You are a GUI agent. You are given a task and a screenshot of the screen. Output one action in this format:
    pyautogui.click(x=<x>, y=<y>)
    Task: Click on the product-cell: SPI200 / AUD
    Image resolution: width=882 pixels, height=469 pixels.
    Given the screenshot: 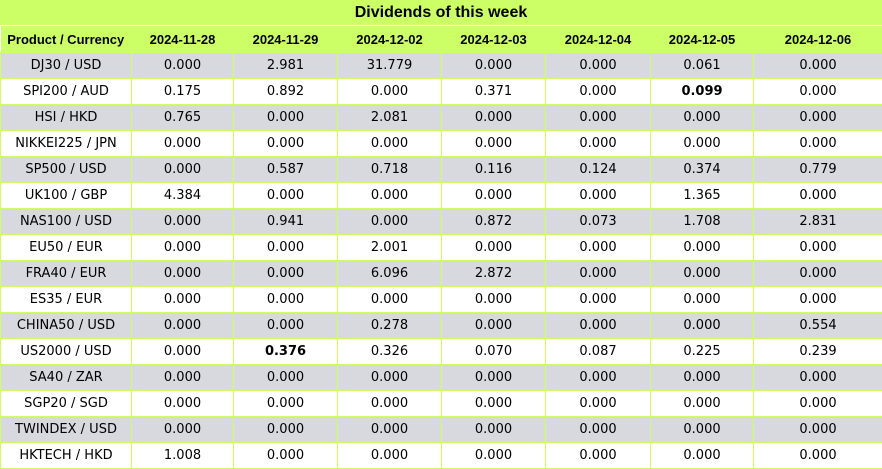 What is the action you would take?
    pyautogui.click(x=66, y=91)
    